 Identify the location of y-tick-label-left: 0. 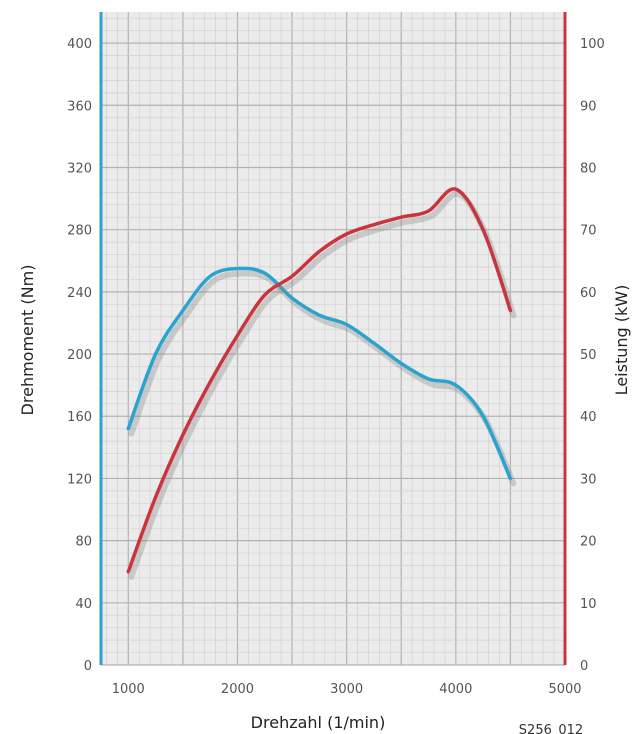
(88, 666).